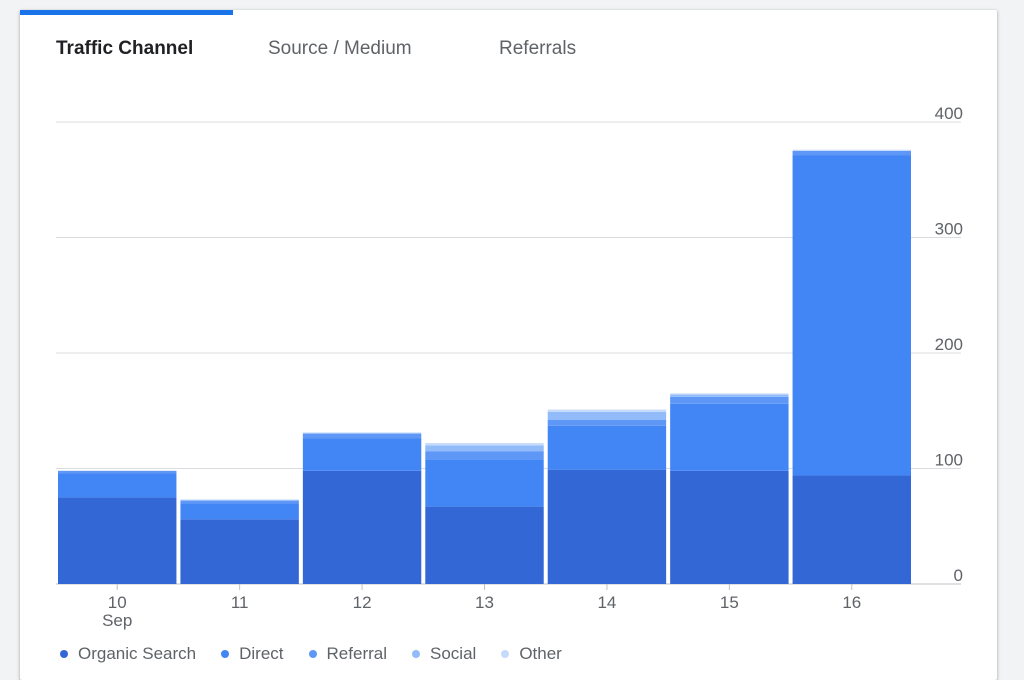 This screenshot has width=1024, height=680. What do you see at coordinates (949, 460) in the screenshot?
I see `y-tick-label: 100` at bounding box center [949, 460].